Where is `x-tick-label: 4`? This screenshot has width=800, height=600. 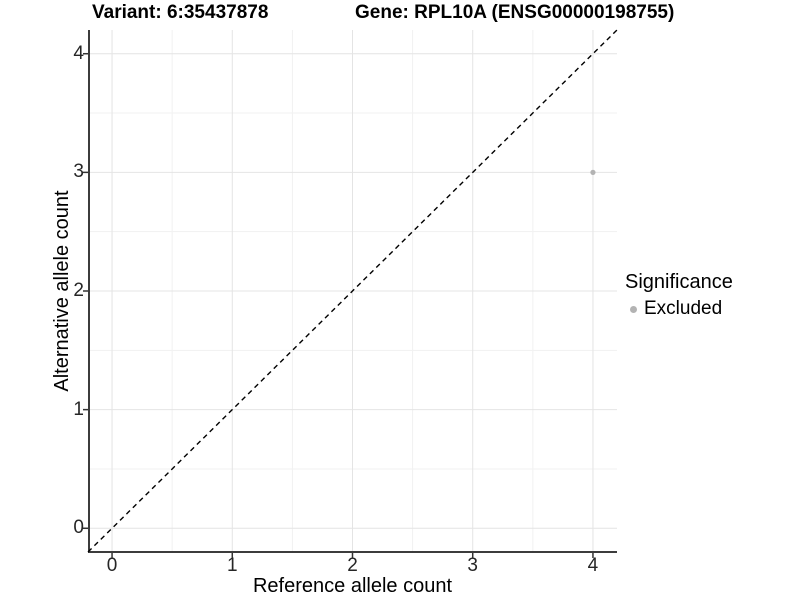 x-tick-label: 4 is located at coordinates (593, 565).